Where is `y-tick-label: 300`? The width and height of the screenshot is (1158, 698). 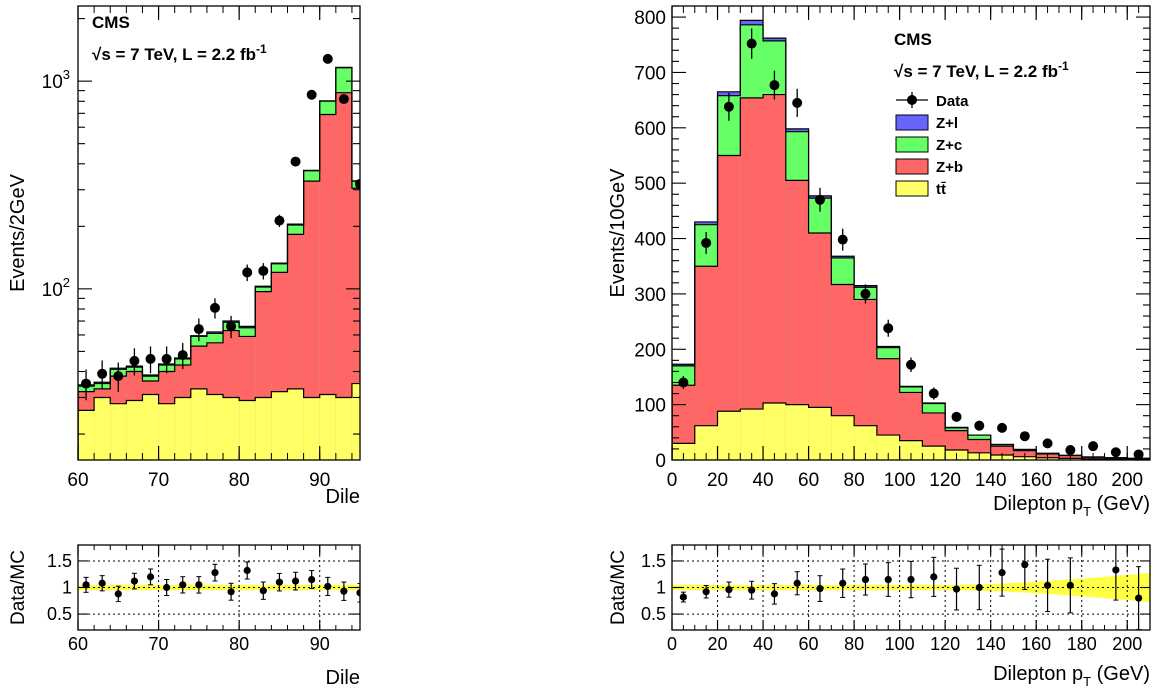 y-tick-label: 300 is located at coordinates (650, 295).